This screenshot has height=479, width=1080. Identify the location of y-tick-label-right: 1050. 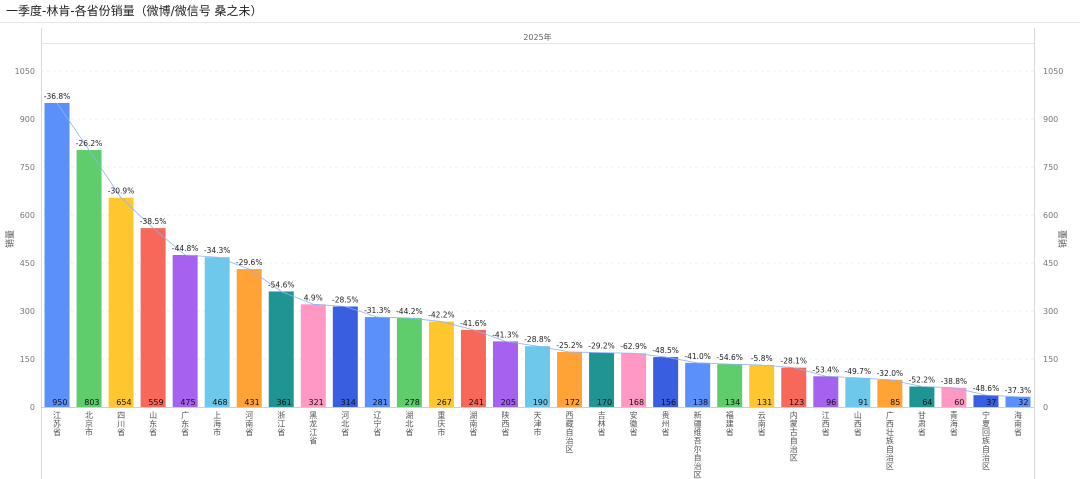
(1053, 71).